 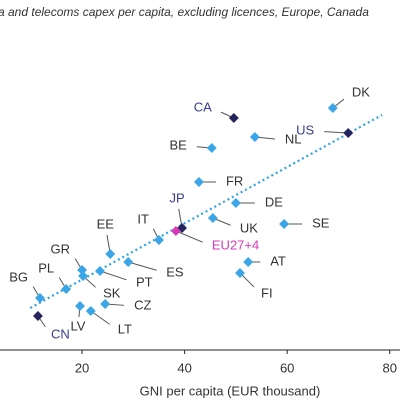 I want to click on point-label: PT, so click(x=144, y=281).